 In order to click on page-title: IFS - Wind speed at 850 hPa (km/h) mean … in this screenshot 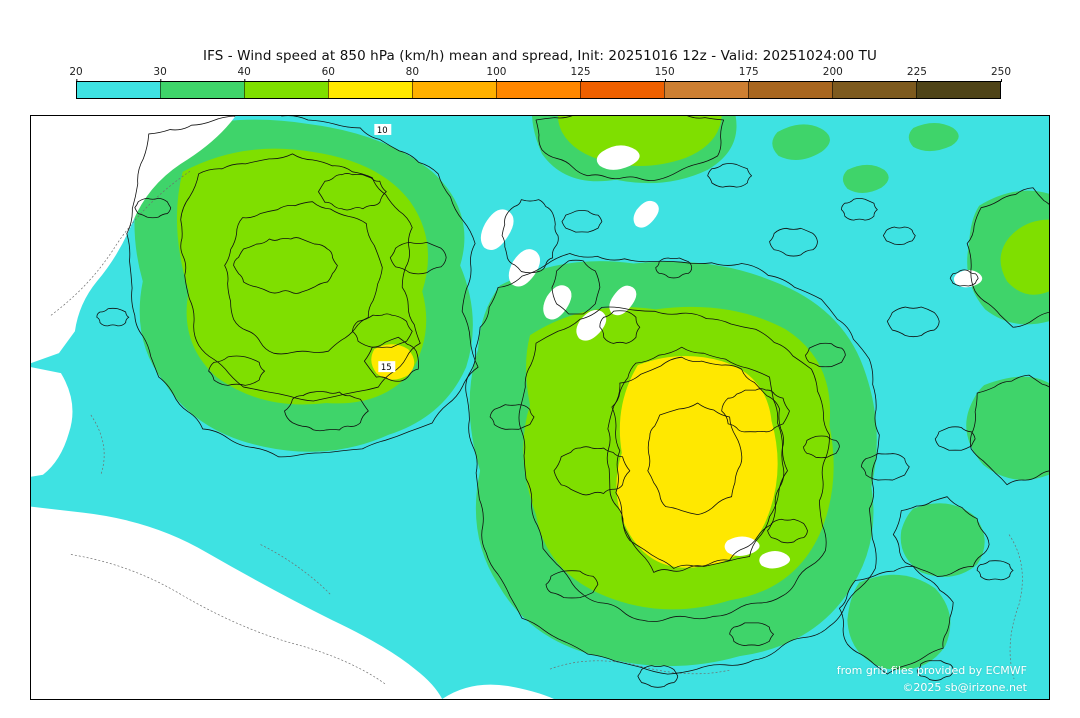, I will do `click(540, 56)`.